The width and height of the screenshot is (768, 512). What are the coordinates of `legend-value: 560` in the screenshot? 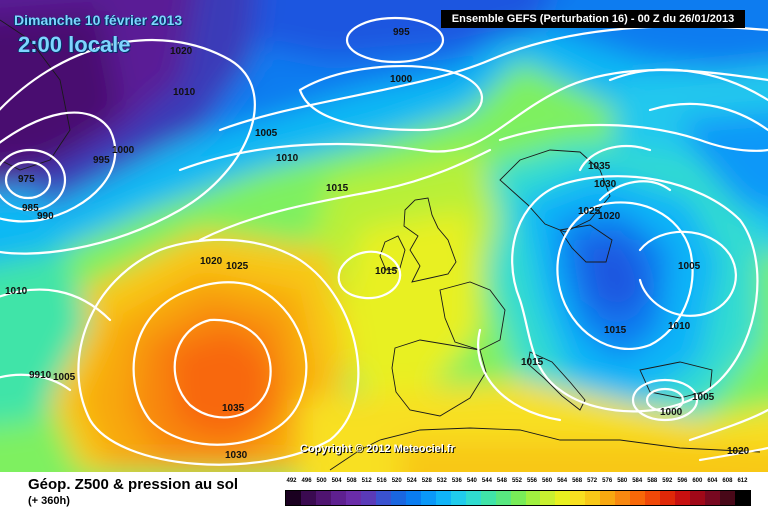 It's located at (547, 481).